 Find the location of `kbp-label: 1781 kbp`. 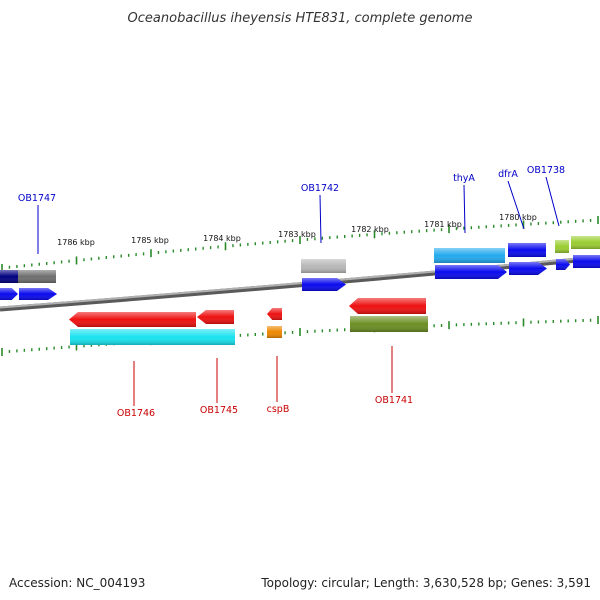

kbp-label: 1781 kbp is located at coordinates (443, 224).